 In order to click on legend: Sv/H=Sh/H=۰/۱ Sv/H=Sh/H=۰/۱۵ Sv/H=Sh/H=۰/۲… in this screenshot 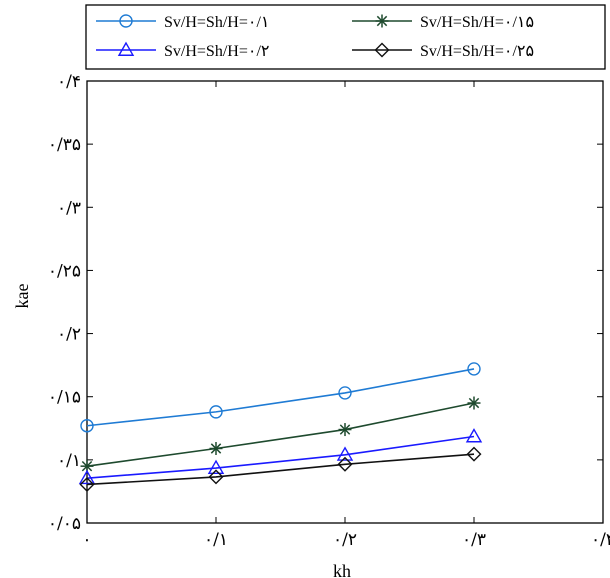, I will do `click(345, 37)`.